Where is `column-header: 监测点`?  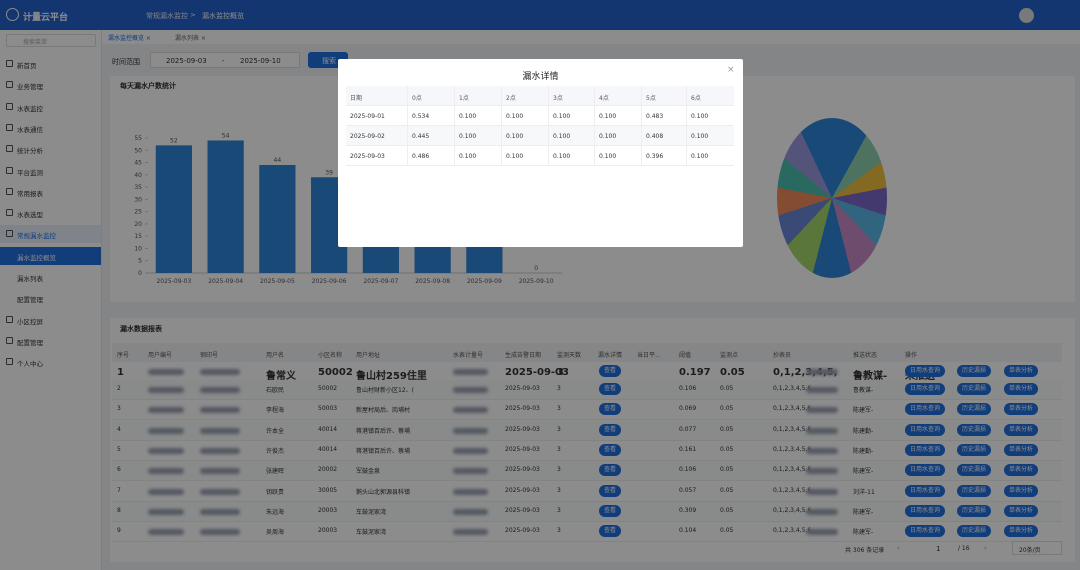
column-header: 监测点 is located at coordinates (729, 355).